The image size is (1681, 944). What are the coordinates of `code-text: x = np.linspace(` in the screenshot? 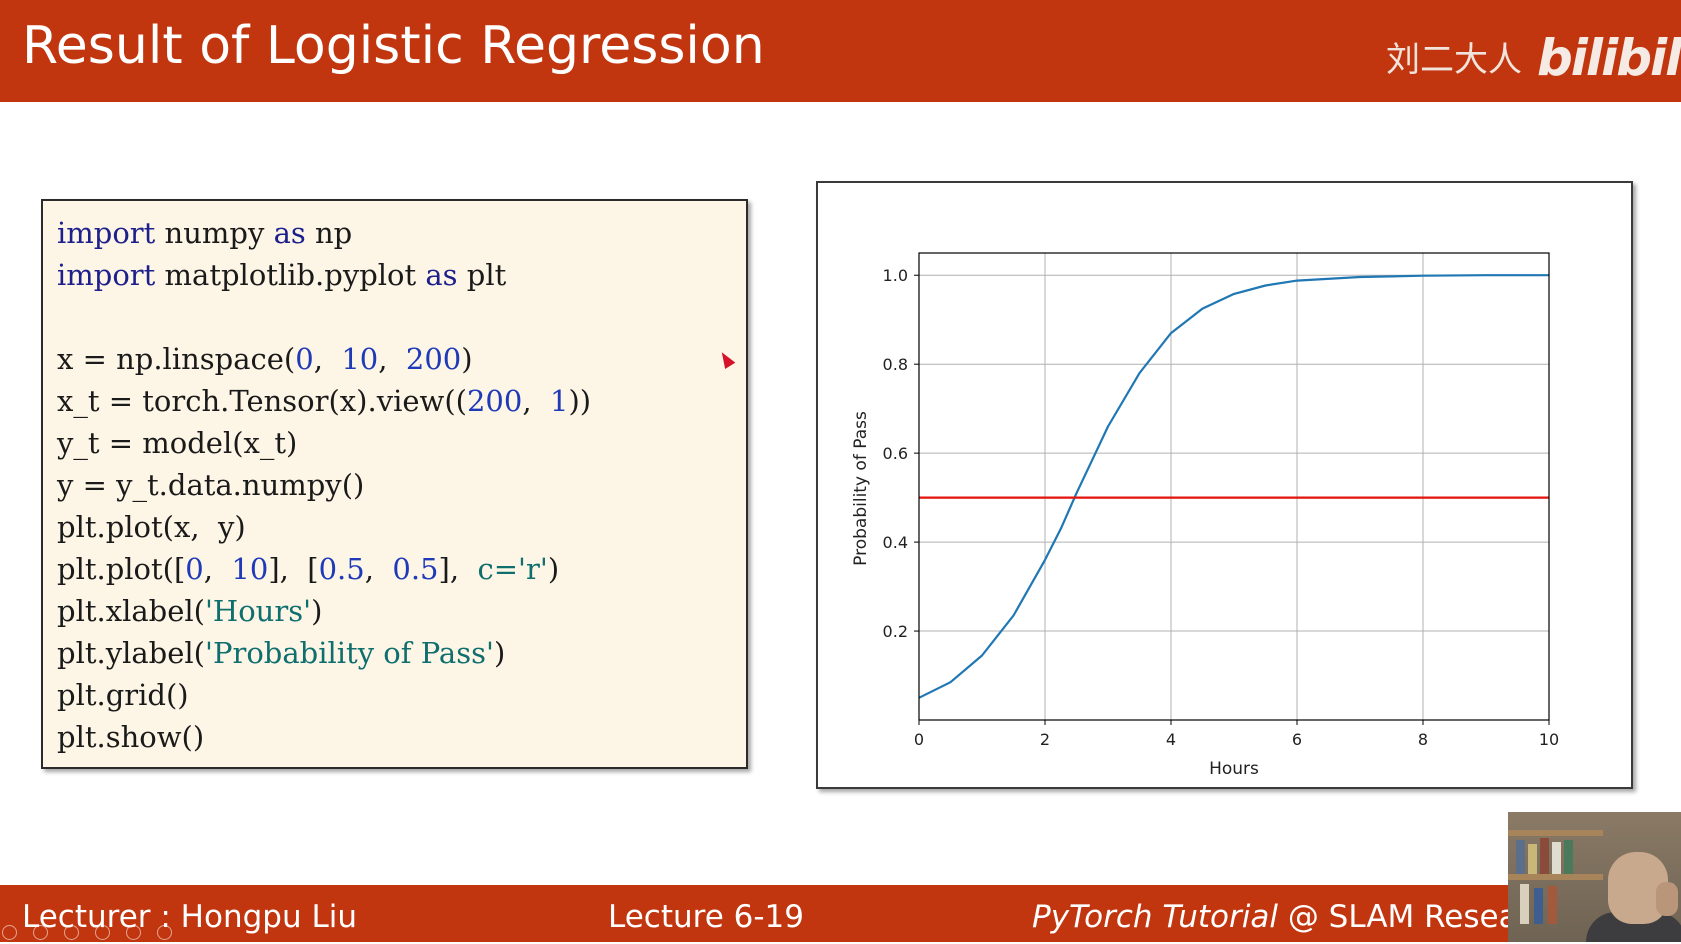 It's located at (176, 359).